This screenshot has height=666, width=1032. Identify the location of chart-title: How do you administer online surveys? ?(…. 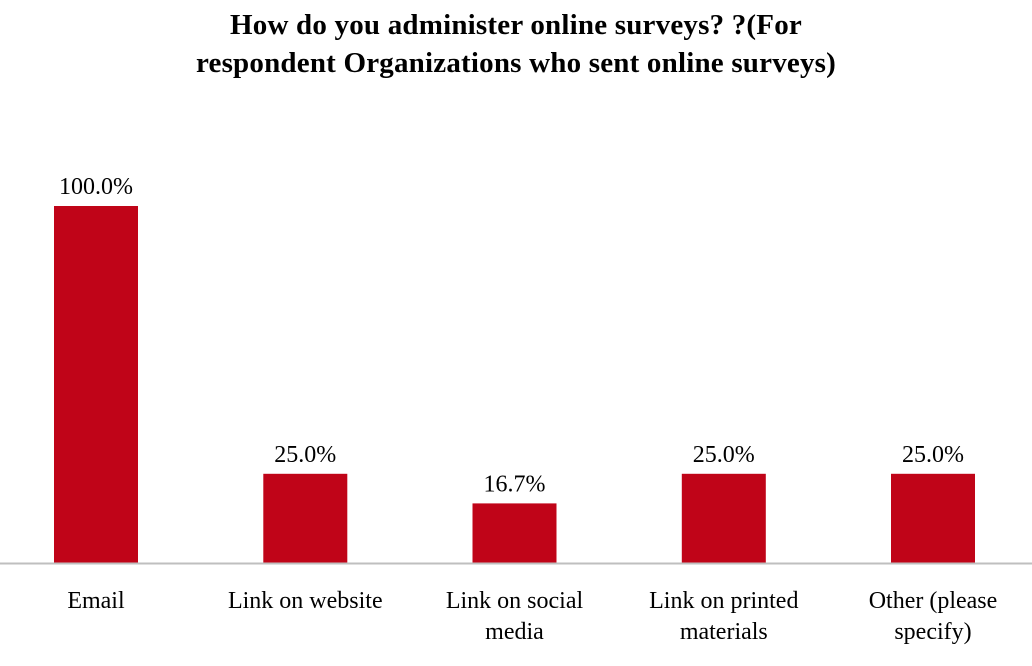
(516, 44).